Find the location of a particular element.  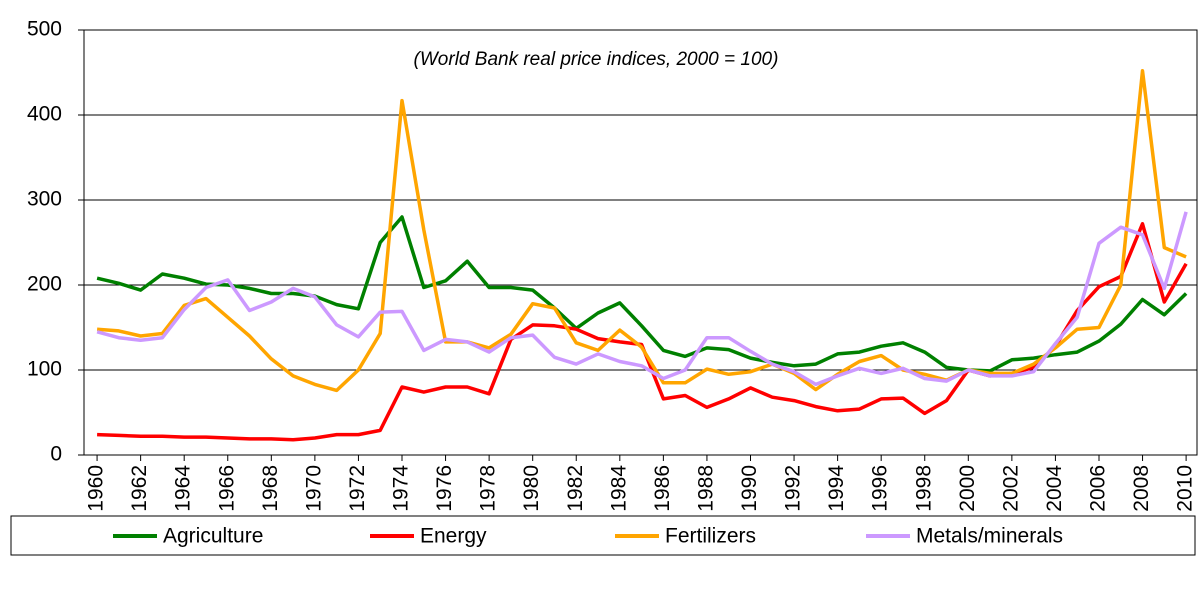

x-tick-label: 1984 is located at coordinates (618, 488).